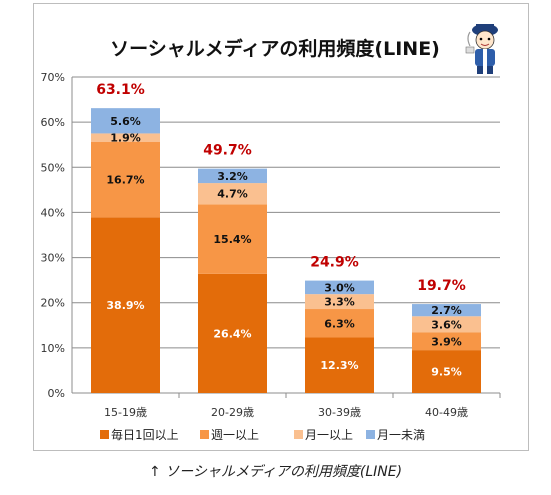 The width and height of the screenshot is (551, 495). I want to click on data-label: 26.4%, so click(232, 333).